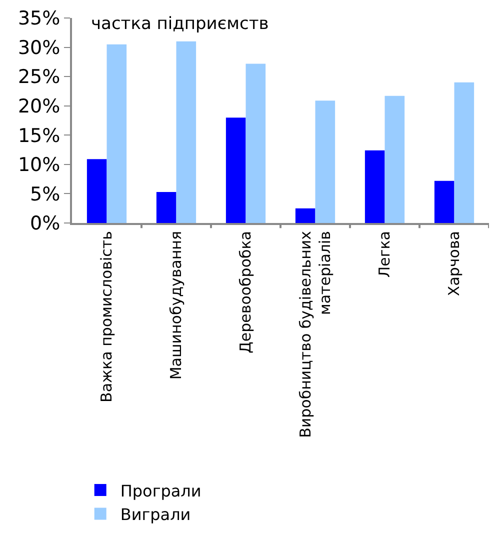 The width and height of the screenshot is (493, 539). Describe the element at coordinates (245, 292) in the screenshot. I see `x-tick-label: Деревообробка` at that location.